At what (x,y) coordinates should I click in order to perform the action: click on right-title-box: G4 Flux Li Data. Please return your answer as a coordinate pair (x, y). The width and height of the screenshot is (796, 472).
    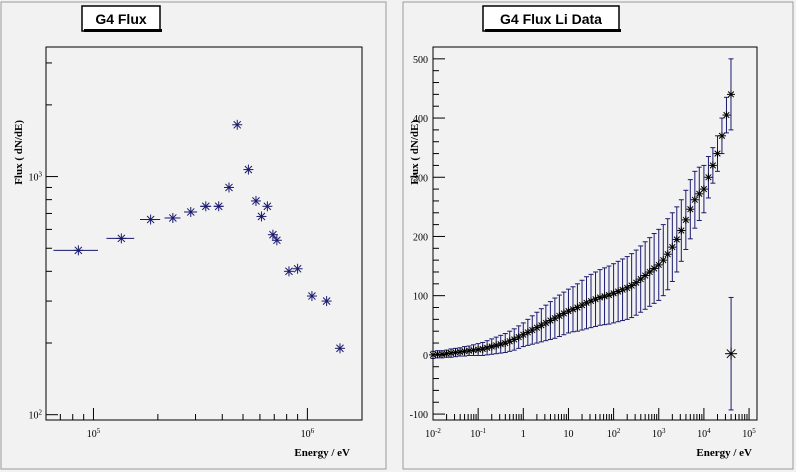
    Looking at the image, I should click on (551, 18).